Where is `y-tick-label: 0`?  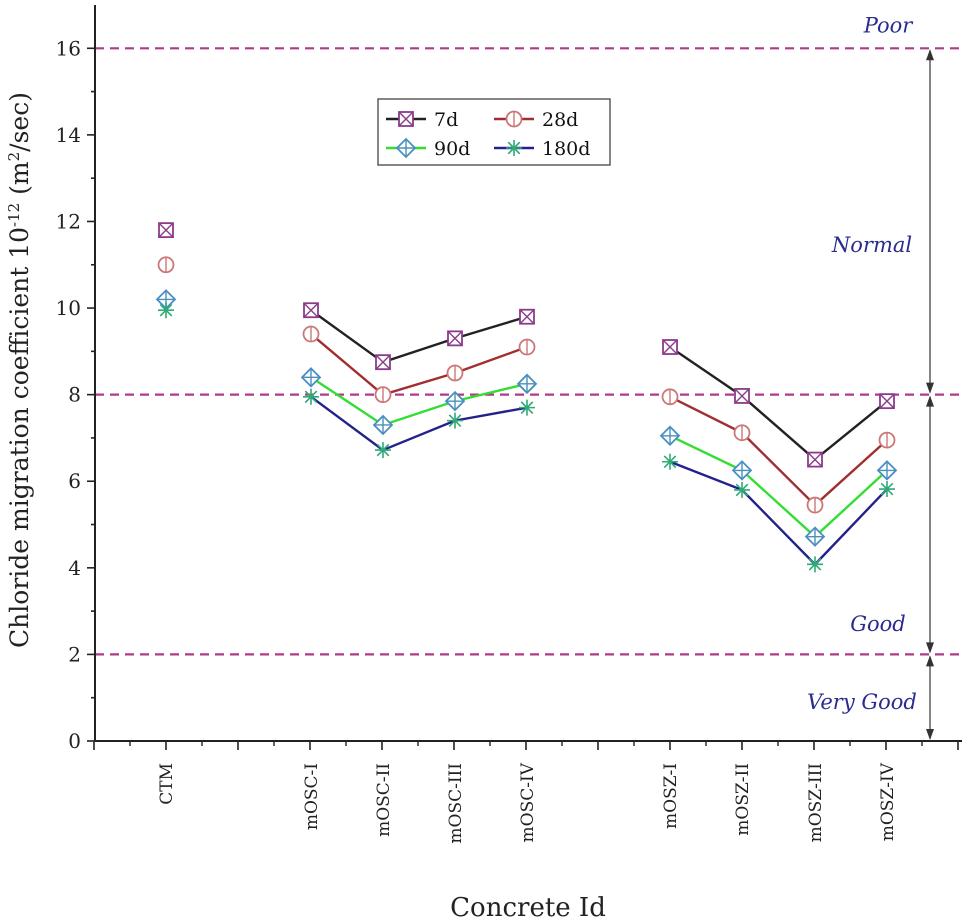 y-tick-label: 0 is located at coordinates (74, 741).